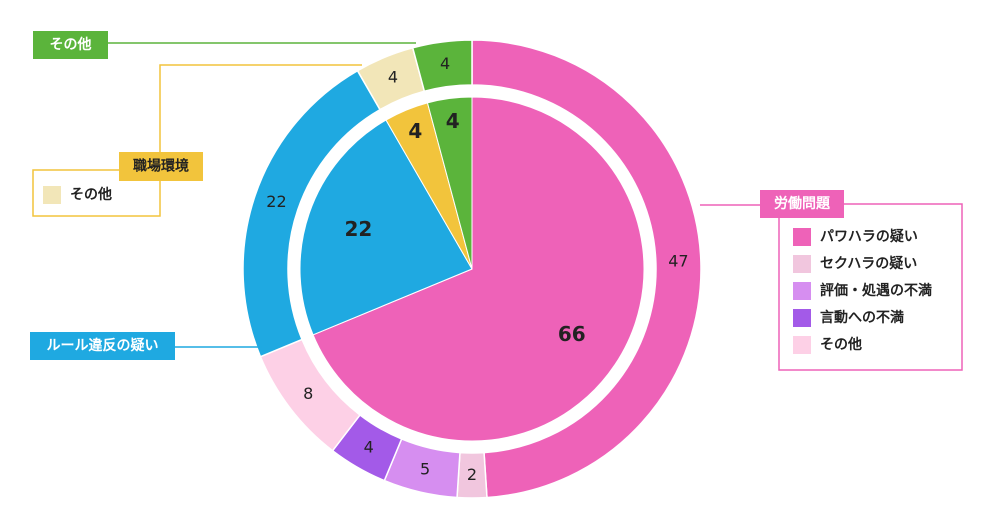 Image resolution: width=989 pixels, height=523 pixels. Describe the element at coordinates (276, 201) in the screenshot. I see `outer-value-label: 22` at that location.